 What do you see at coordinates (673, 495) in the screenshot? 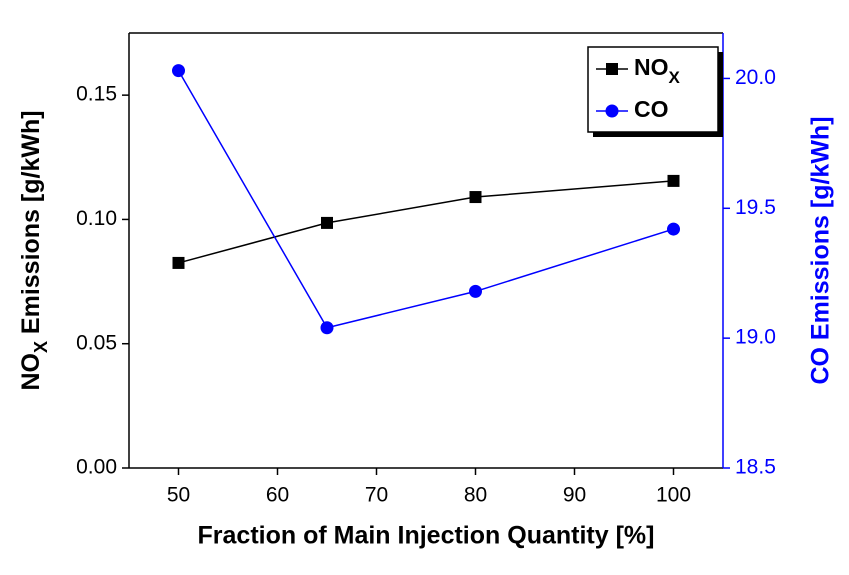
I see `x-tick-label: 100` at bounding box center [673, 495].